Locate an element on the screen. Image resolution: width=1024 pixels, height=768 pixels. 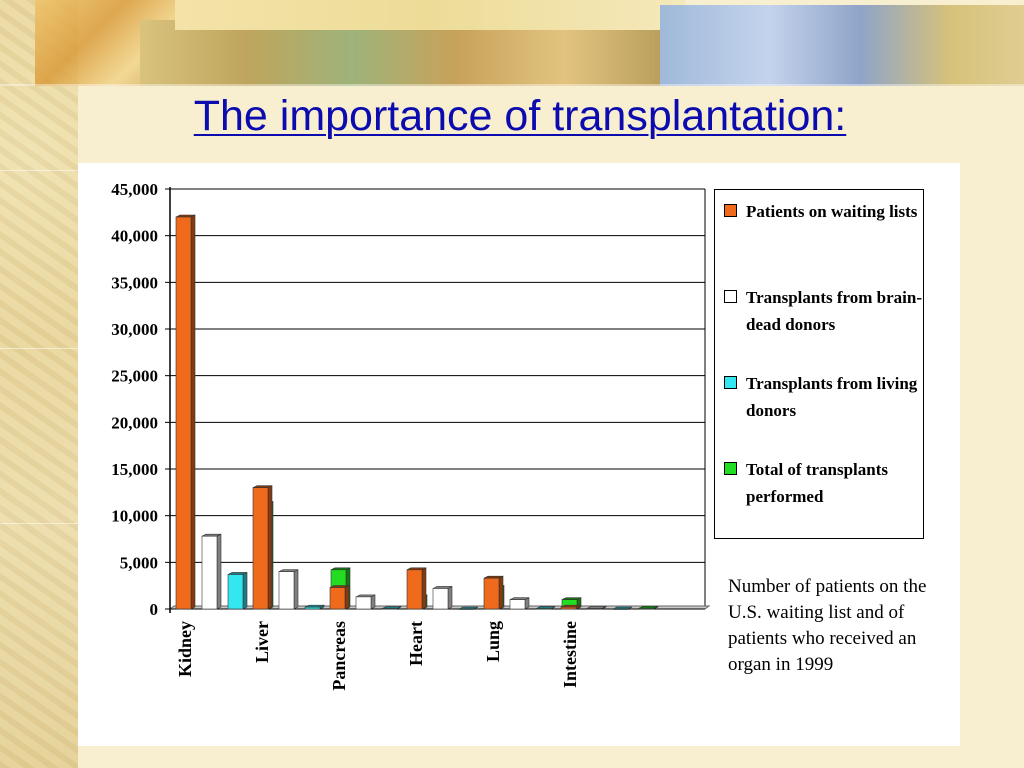
slide-title: The importance of transplantation: is located at coordinates (520, 116).